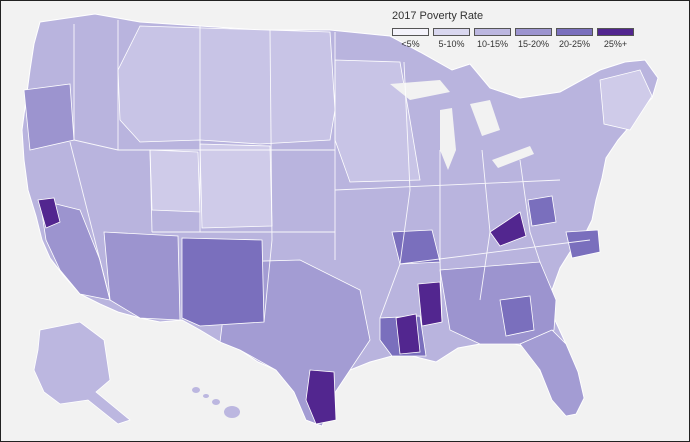  I want to click on legend-title: 2017 Poverty Rate, so click(438, 16).